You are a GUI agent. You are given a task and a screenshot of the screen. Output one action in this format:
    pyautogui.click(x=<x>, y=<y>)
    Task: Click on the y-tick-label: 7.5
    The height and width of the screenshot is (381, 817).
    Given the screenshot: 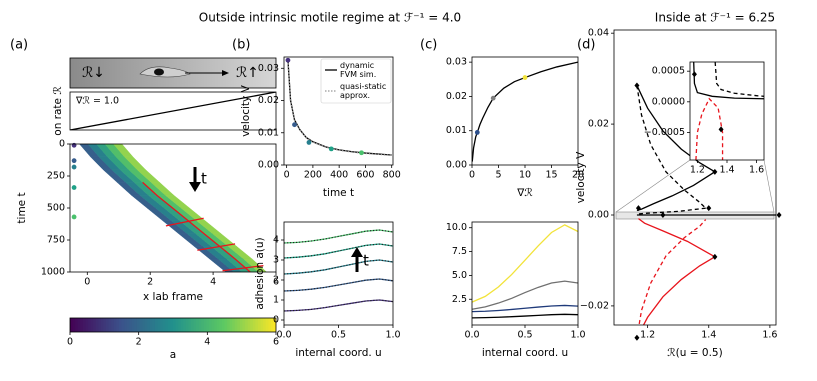 What is the action you would take?
    pyautogui.click(x=459, y=251)
    